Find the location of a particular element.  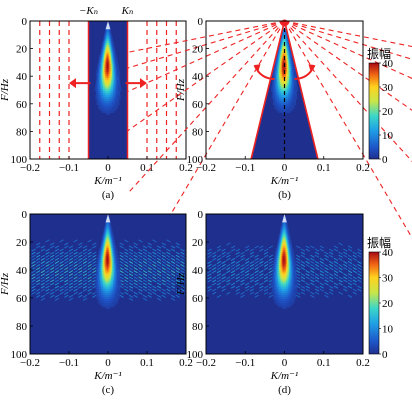

y-tick-label: 40 is located at coordinates (198, 77).